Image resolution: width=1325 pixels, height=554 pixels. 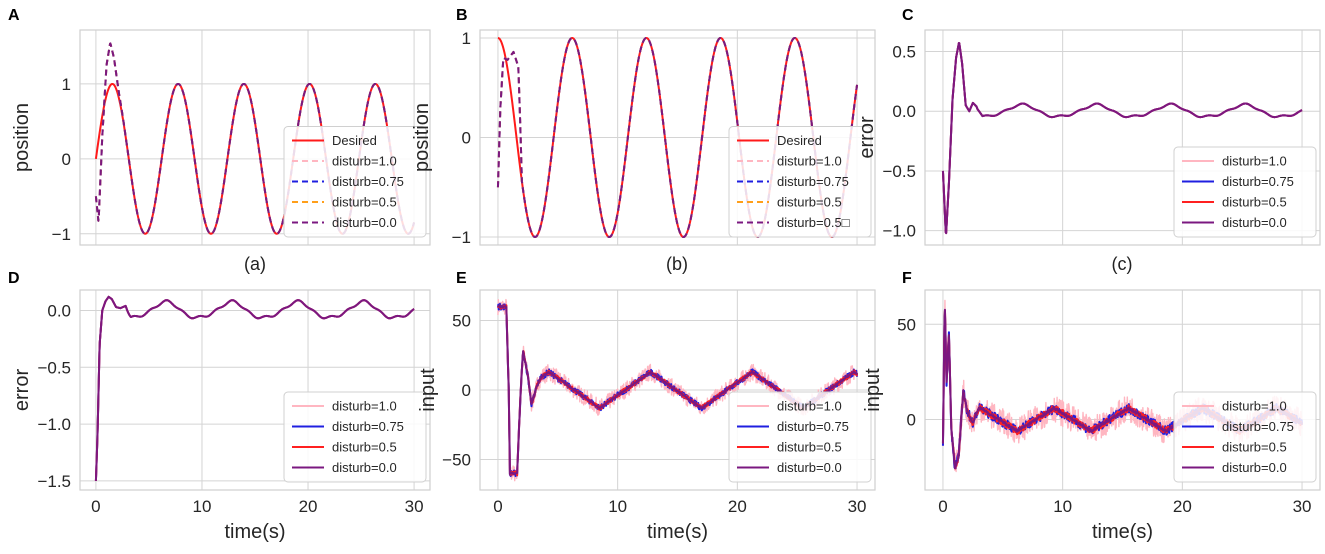 I want to click on panel-caption: (b), so click(x=677, y=264).